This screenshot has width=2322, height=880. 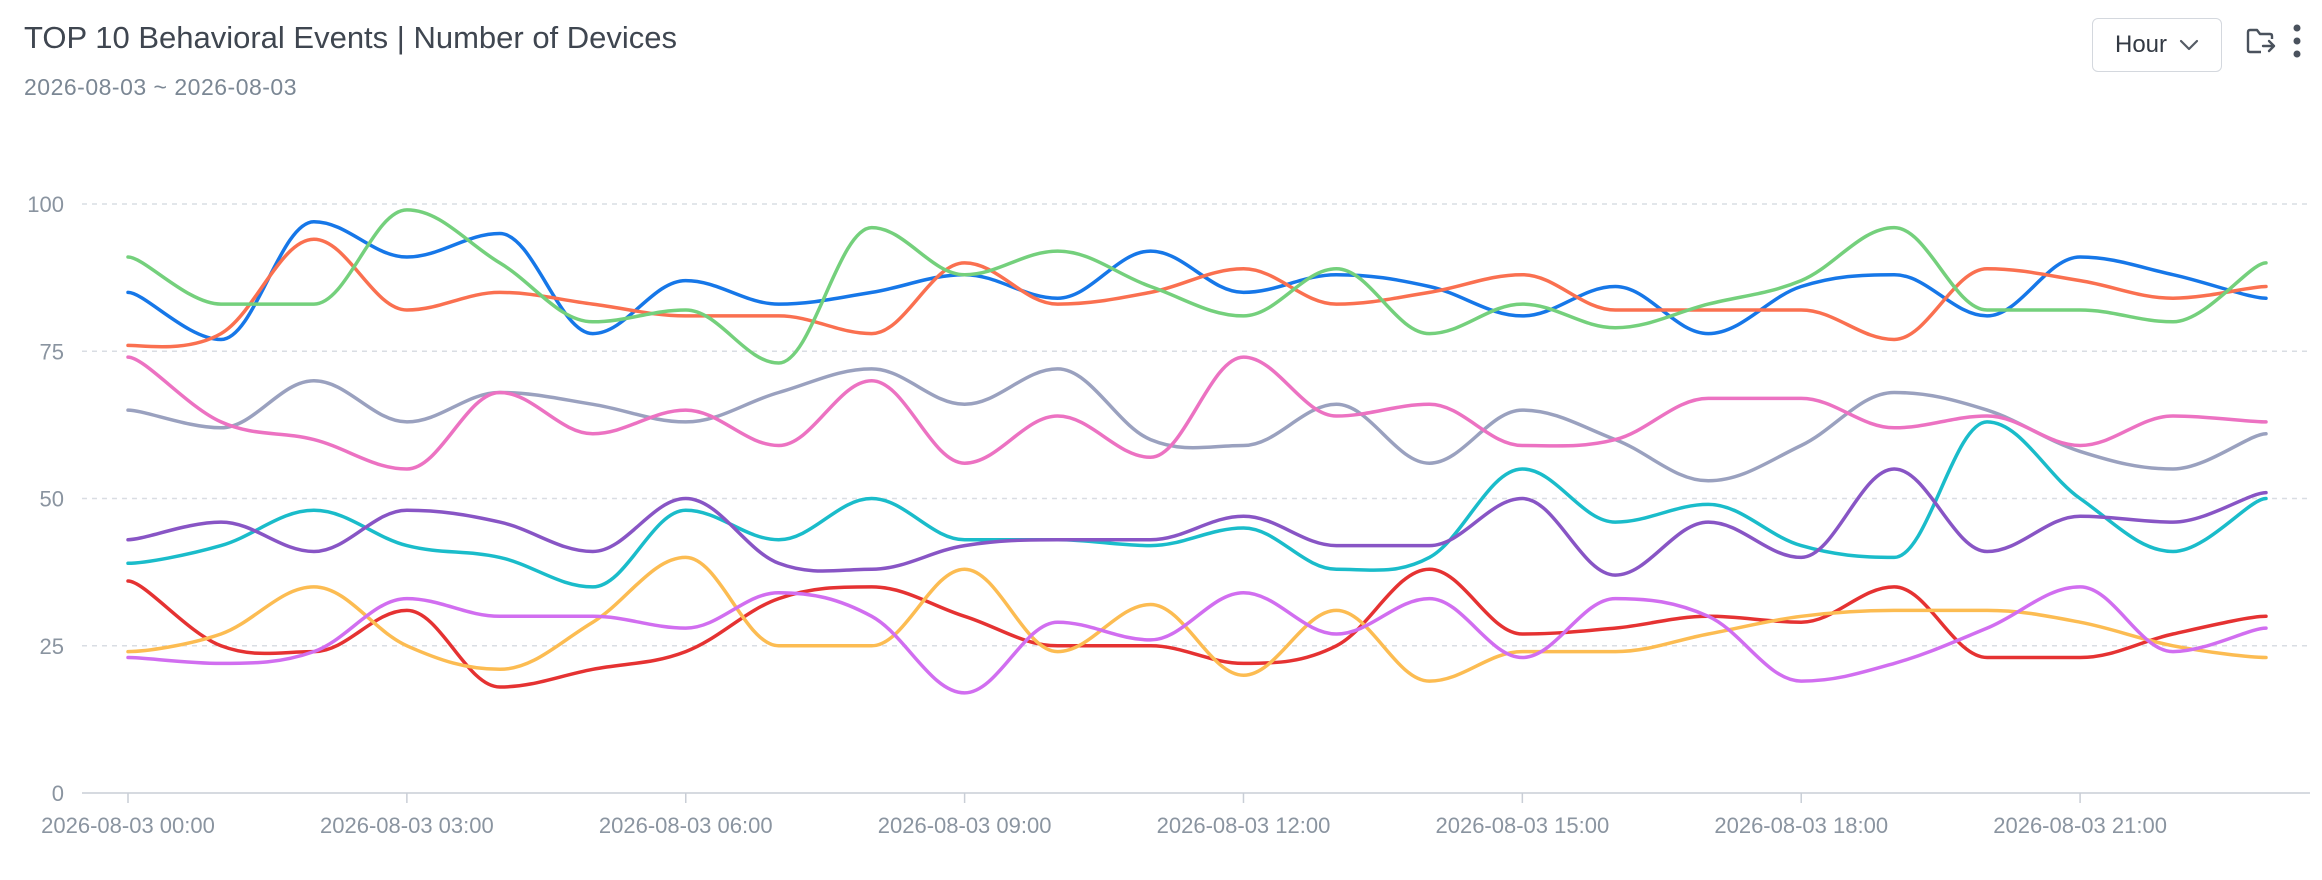 I want to click on x-tick-label: 2026-08-03 18:00, so click(x=1801, y=825).